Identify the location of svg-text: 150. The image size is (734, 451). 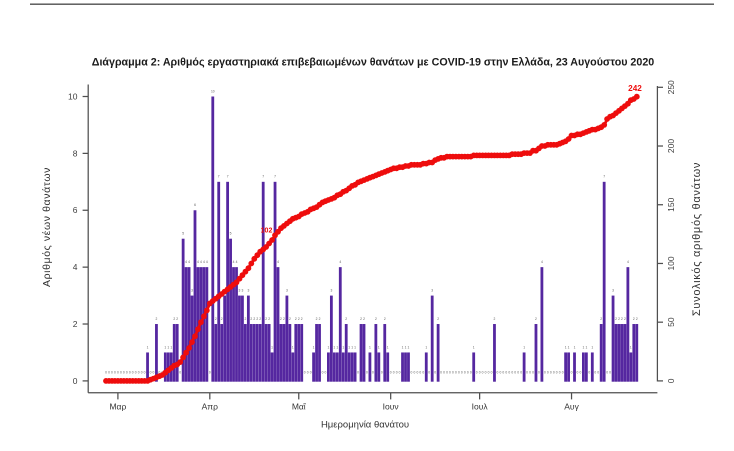
(671, 204).